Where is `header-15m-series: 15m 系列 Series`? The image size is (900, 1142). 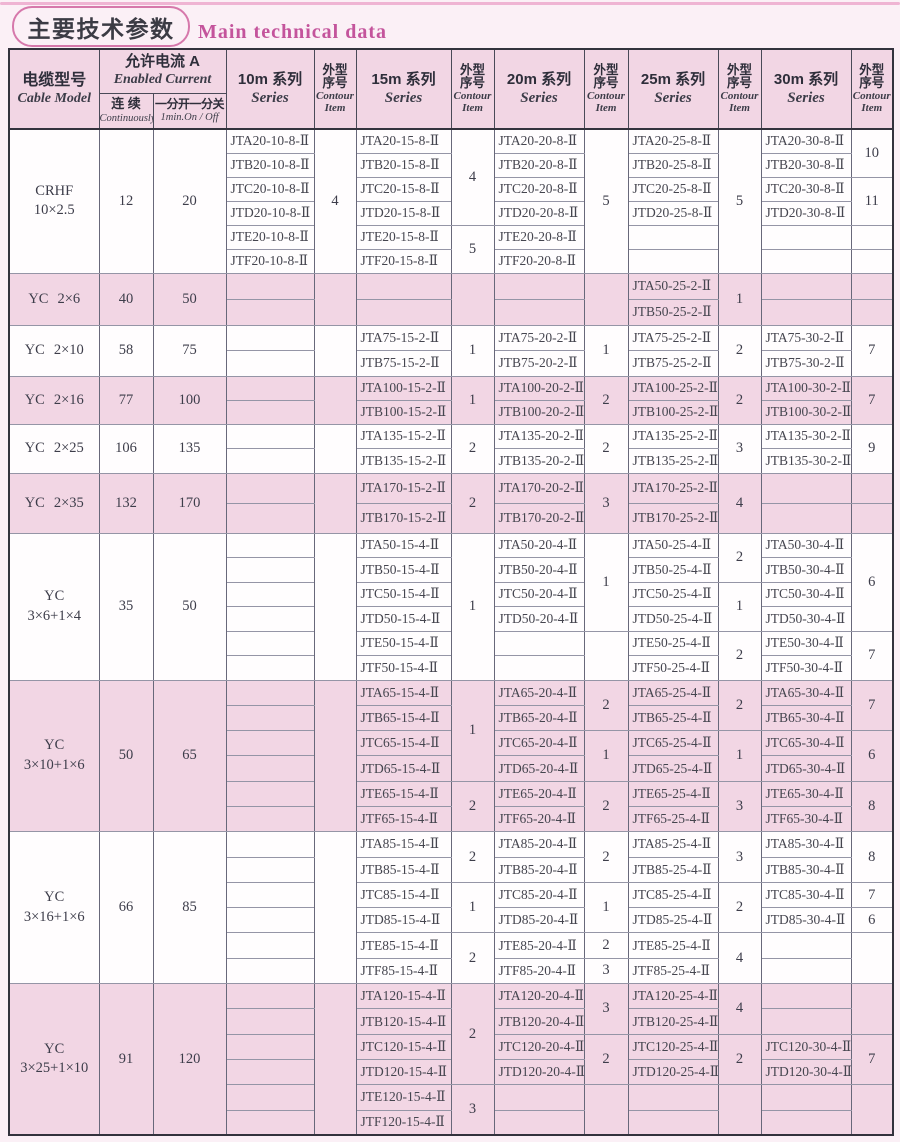 header-15m-series: 15m 系列 Series is located at coordinates (403, 89).